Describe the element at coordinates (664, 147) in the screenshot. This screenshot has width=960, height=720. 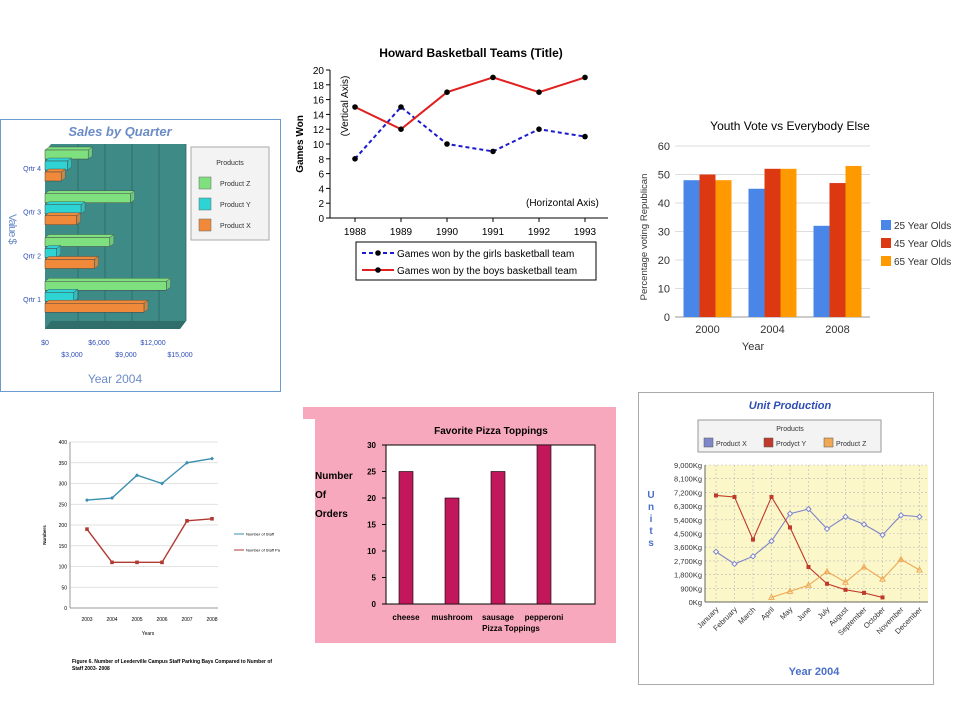
I see `y-tick-label: 60` at that location.